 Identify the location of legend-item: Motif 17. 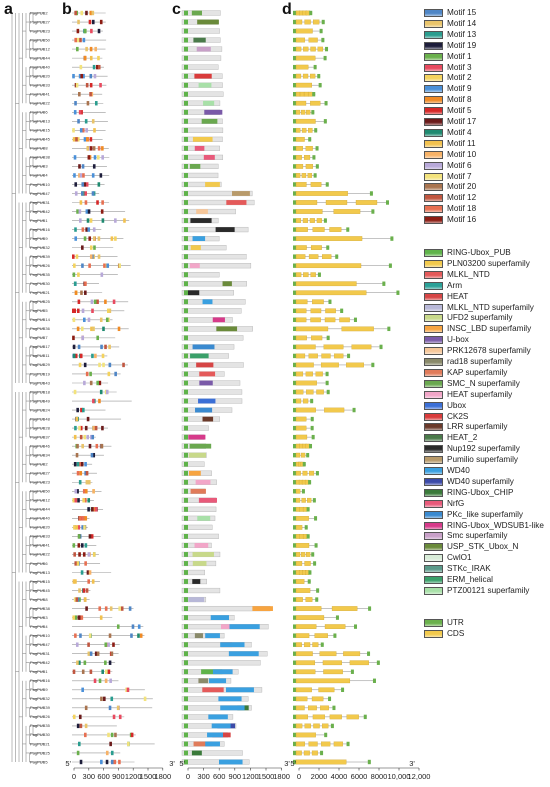
(486, 122).